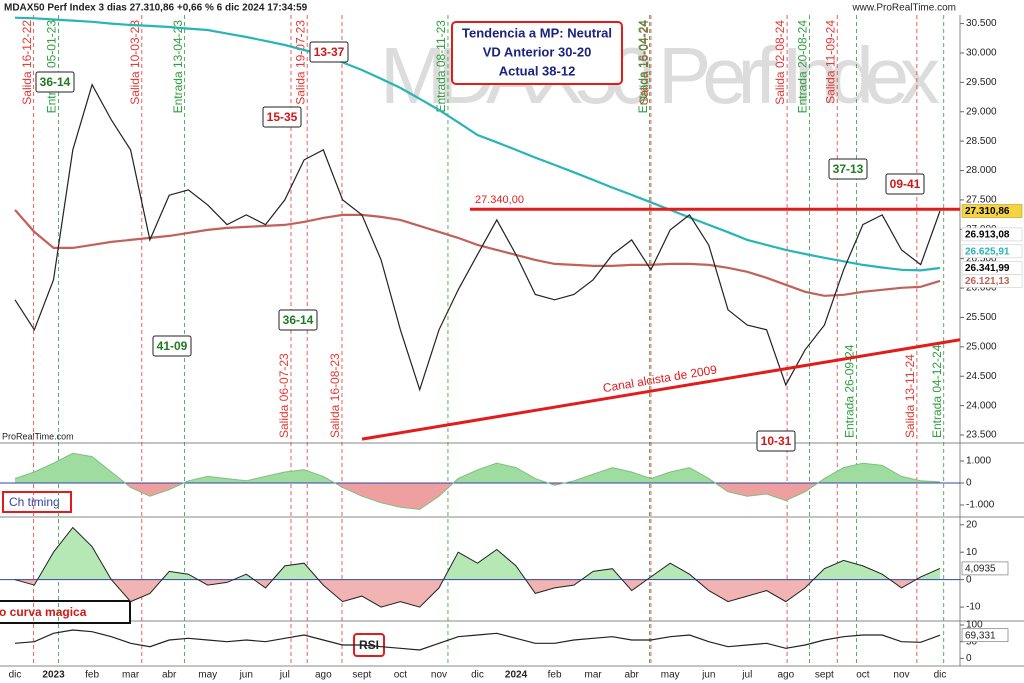 Image resolution: width=1024 pixels, height=683 pixels. Describe the element at coordinates (246, 675) in the screenshot. I see `x-tick-label: jun` at that location.